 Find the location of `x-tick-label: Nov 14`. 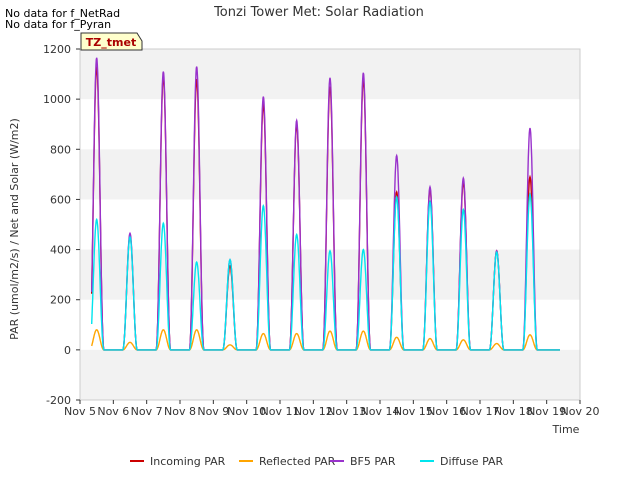

x-tick-label: Nov 14 is located at coordinates (380, 411).